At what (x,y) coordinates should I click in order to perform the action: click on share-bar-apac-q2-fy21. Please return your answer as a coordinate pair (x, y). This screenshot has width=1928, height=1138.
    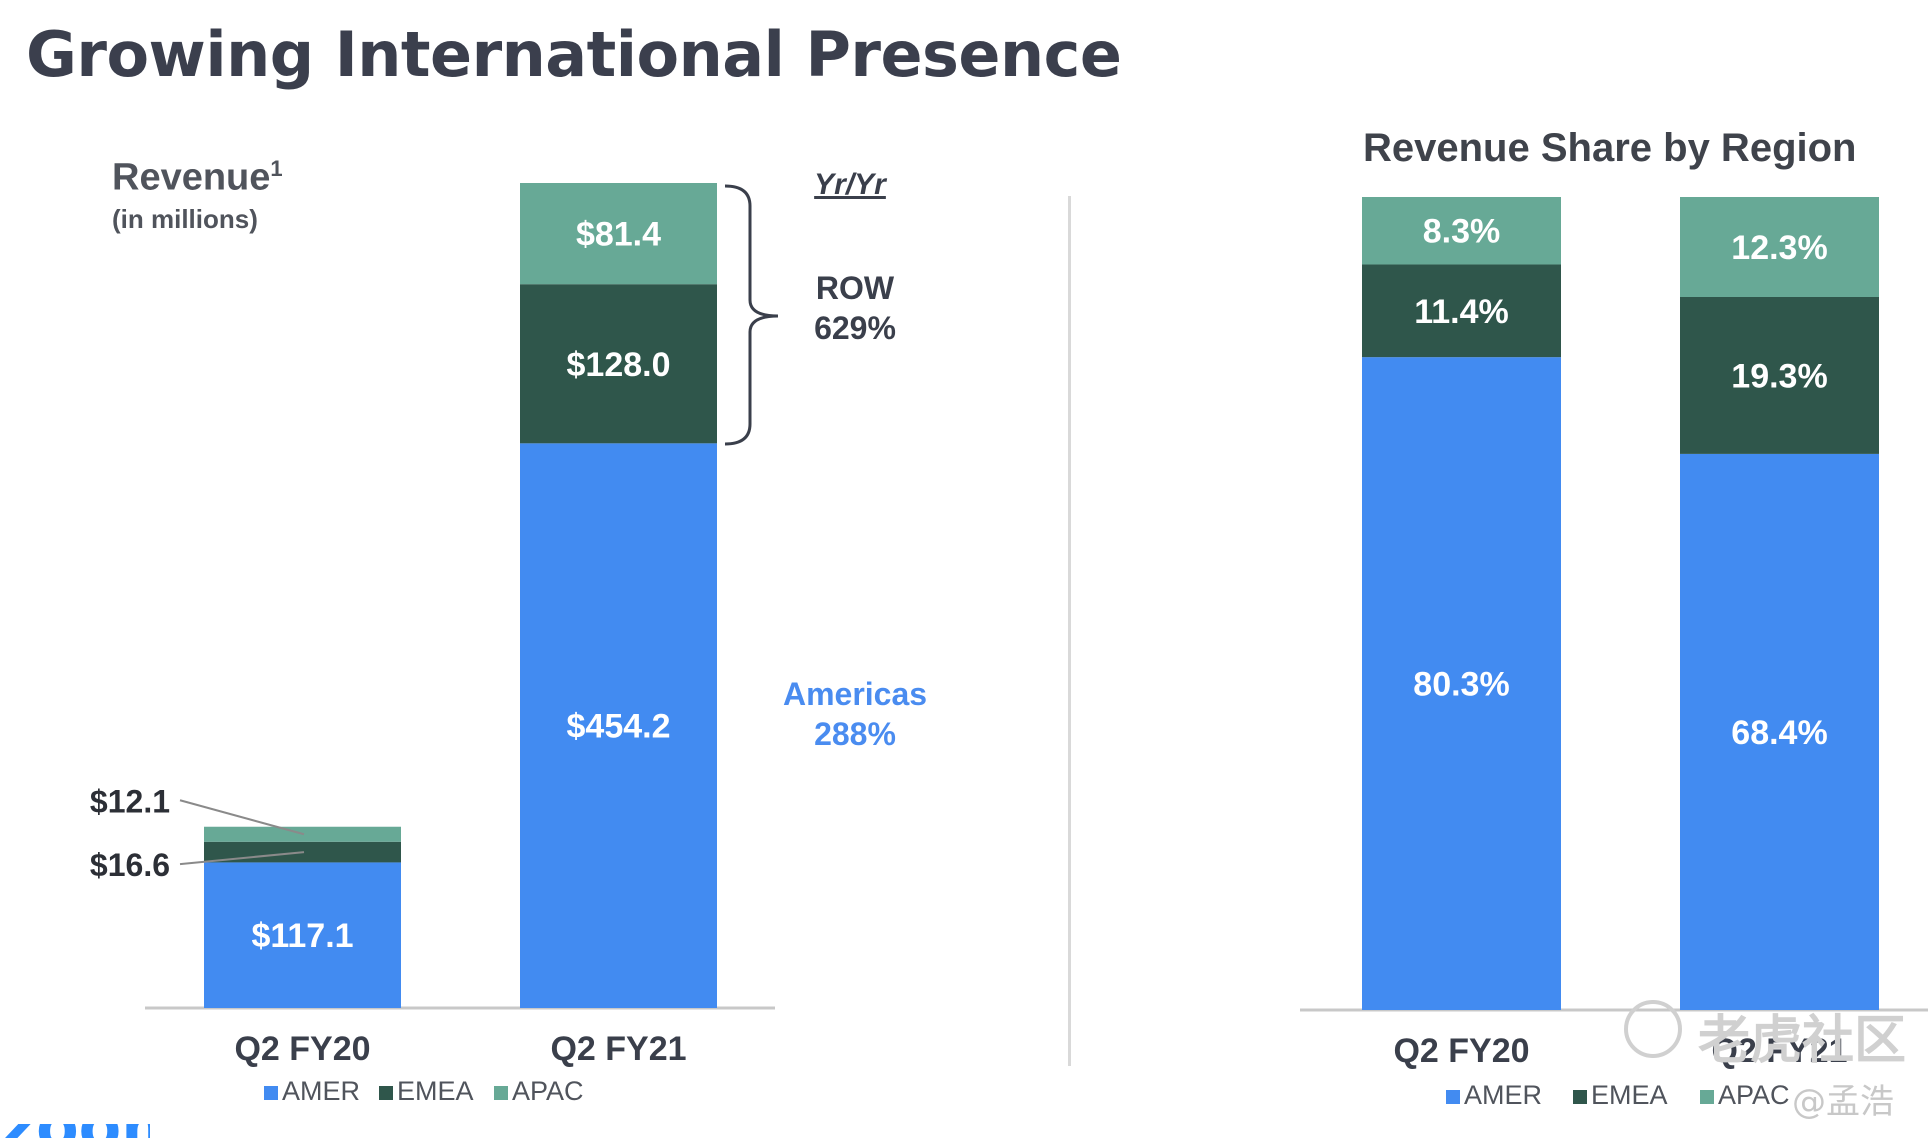
    Looking at the image, I should click on (1779, 247).